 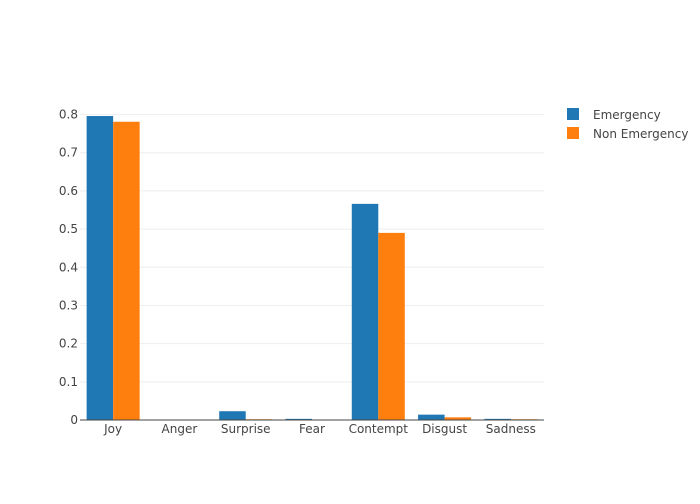 I want to click on legend-label: Emergency, so click(x=627, y=115).